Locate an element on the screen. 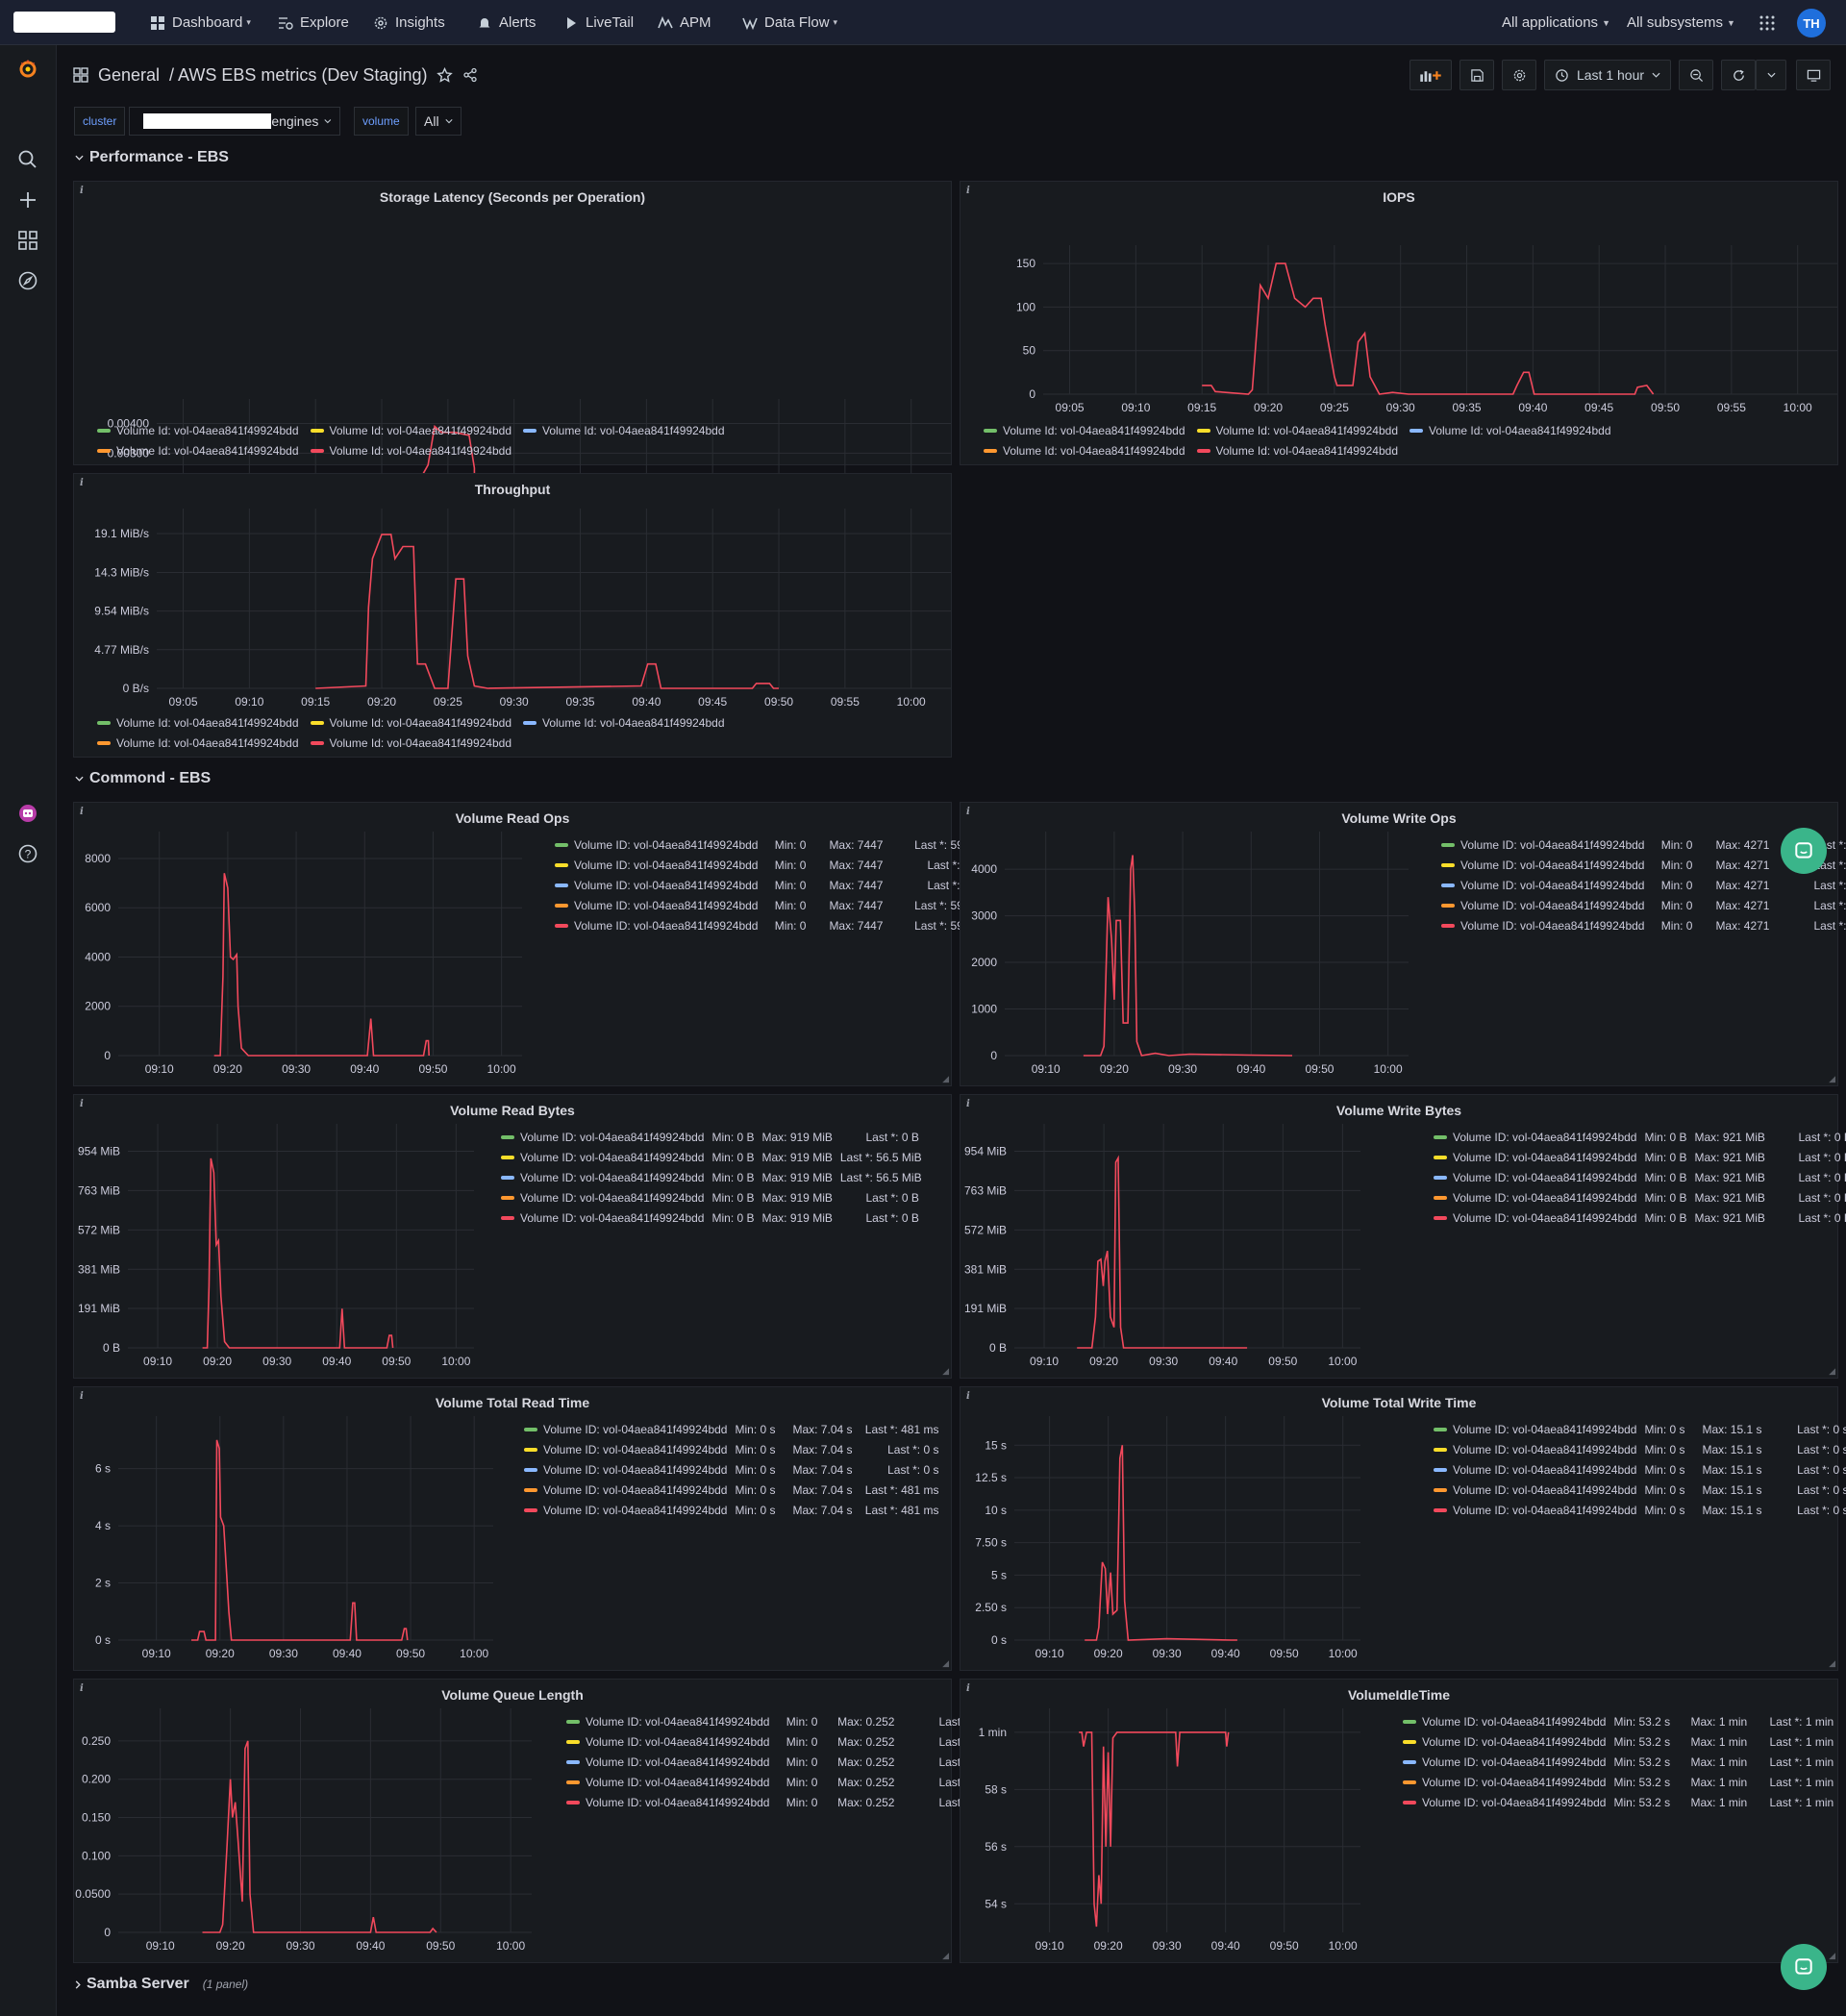 This screenshot has height=2016, width=1846. dashboards-icon is located at coordinates (27, 240).